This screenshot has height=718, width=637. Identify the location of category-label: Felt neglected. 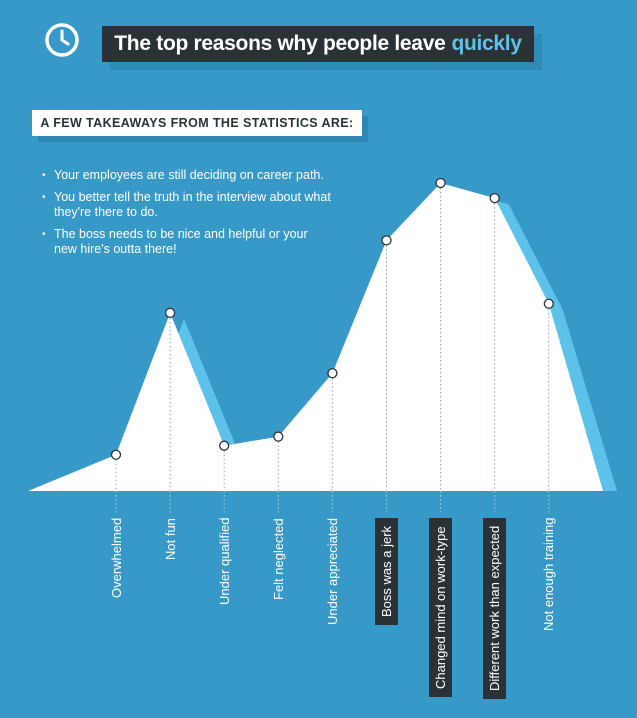
(278, 559).